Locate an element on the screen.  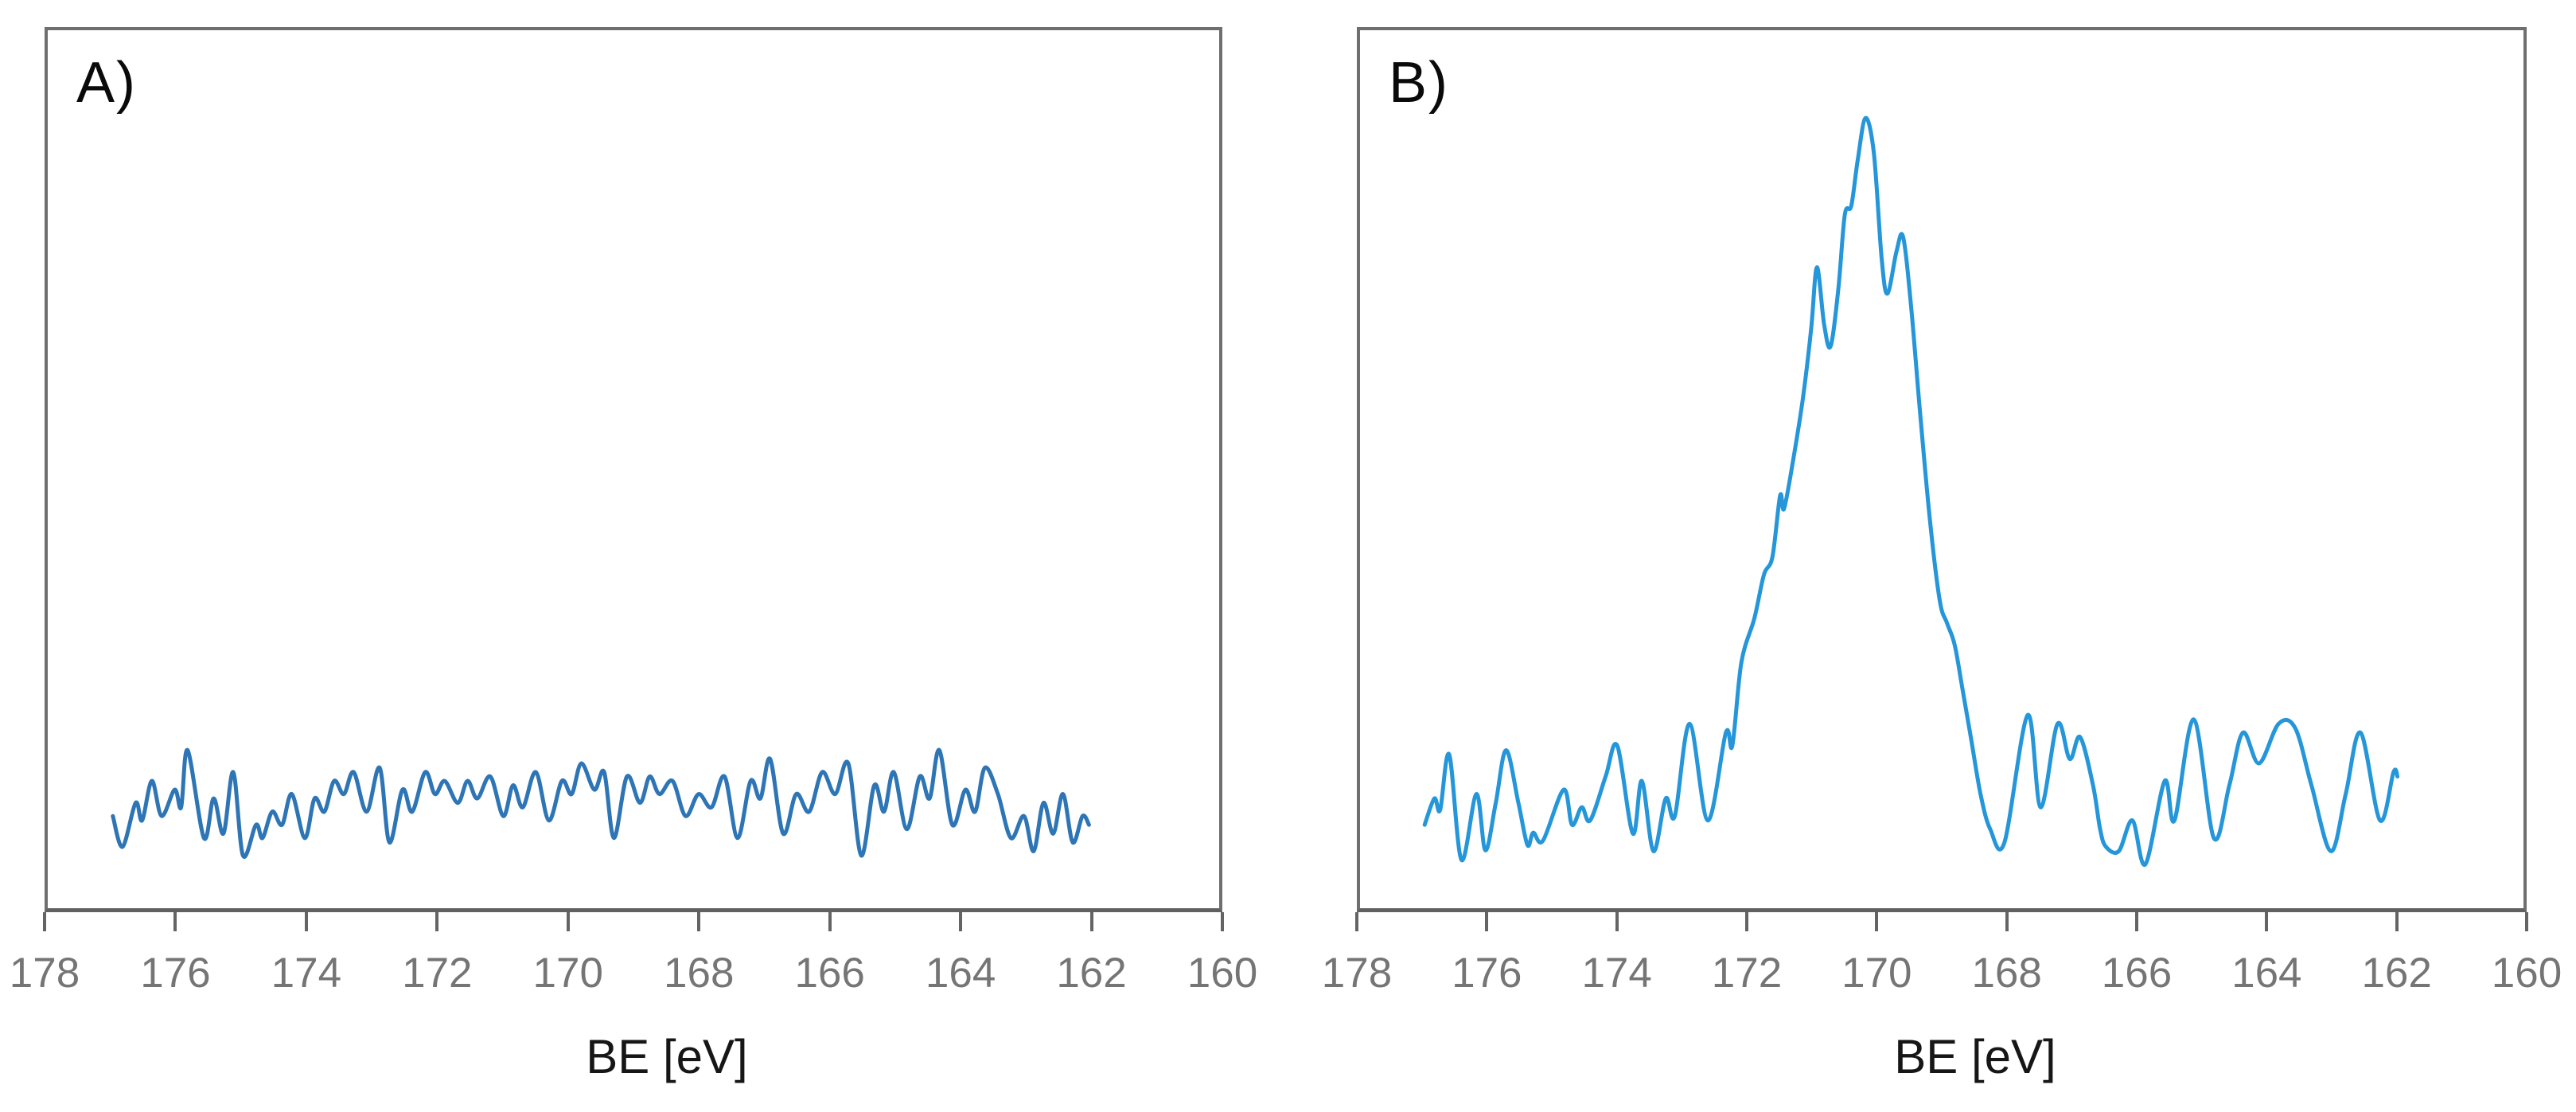
spectrum-line-a is located at coordinates (601, 803).